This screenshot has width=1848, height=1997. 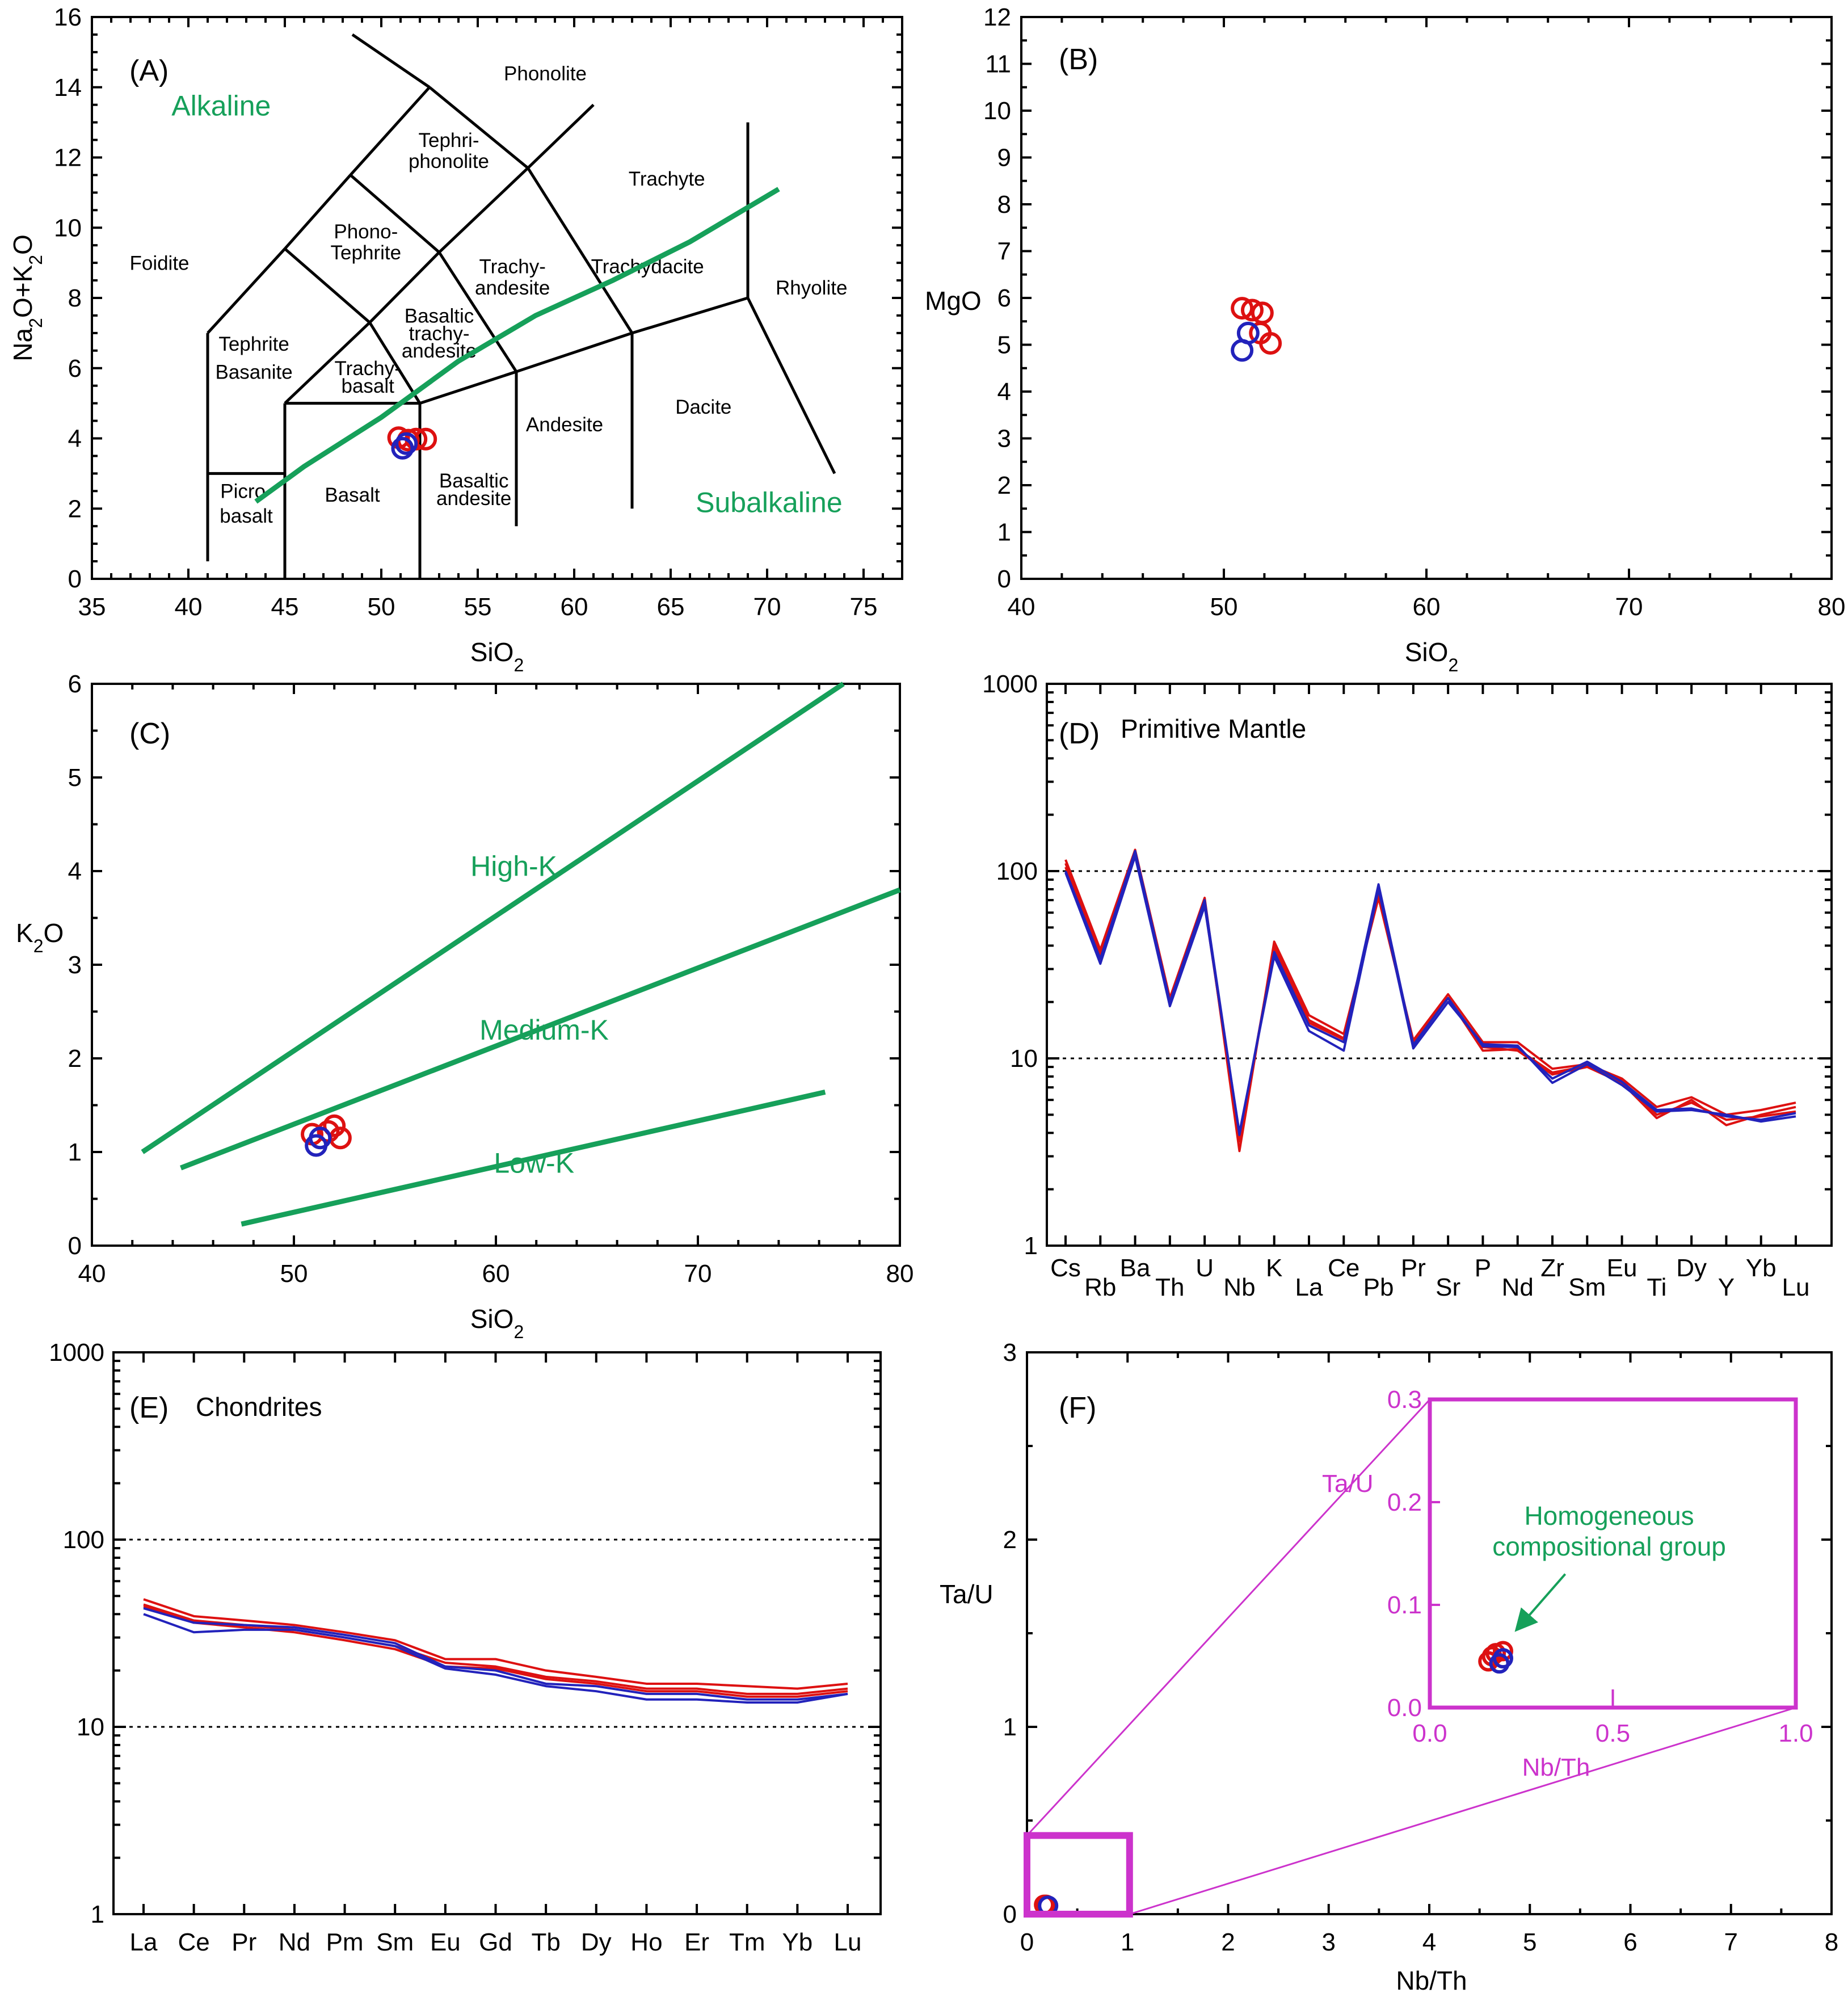 I want to click on panel-d-xtick-label: Eu, so click(x=1622, y=1268).